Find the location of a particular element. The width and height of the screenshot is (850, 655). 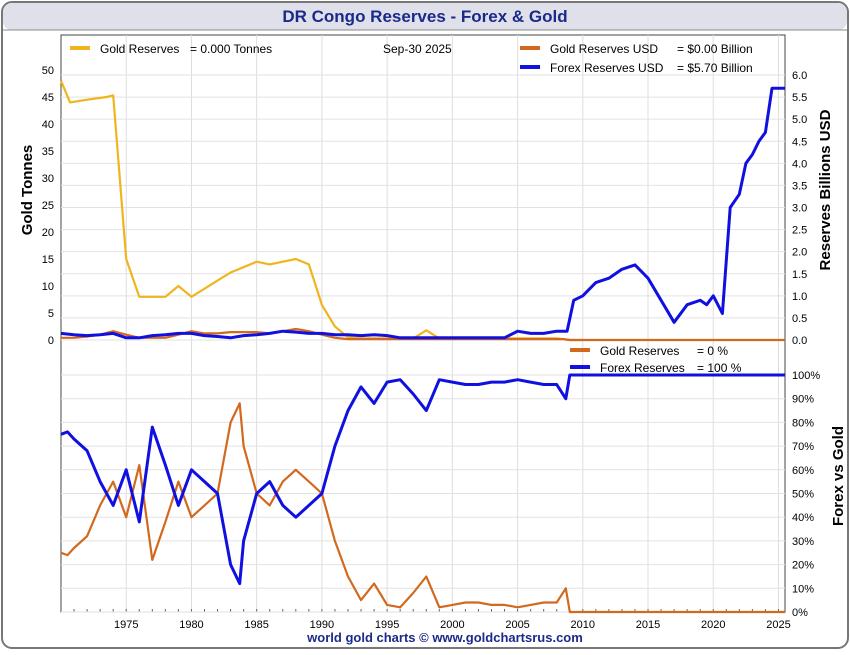

legend-pct-forex-value: = 100 % is located at coordinates (719, 368).